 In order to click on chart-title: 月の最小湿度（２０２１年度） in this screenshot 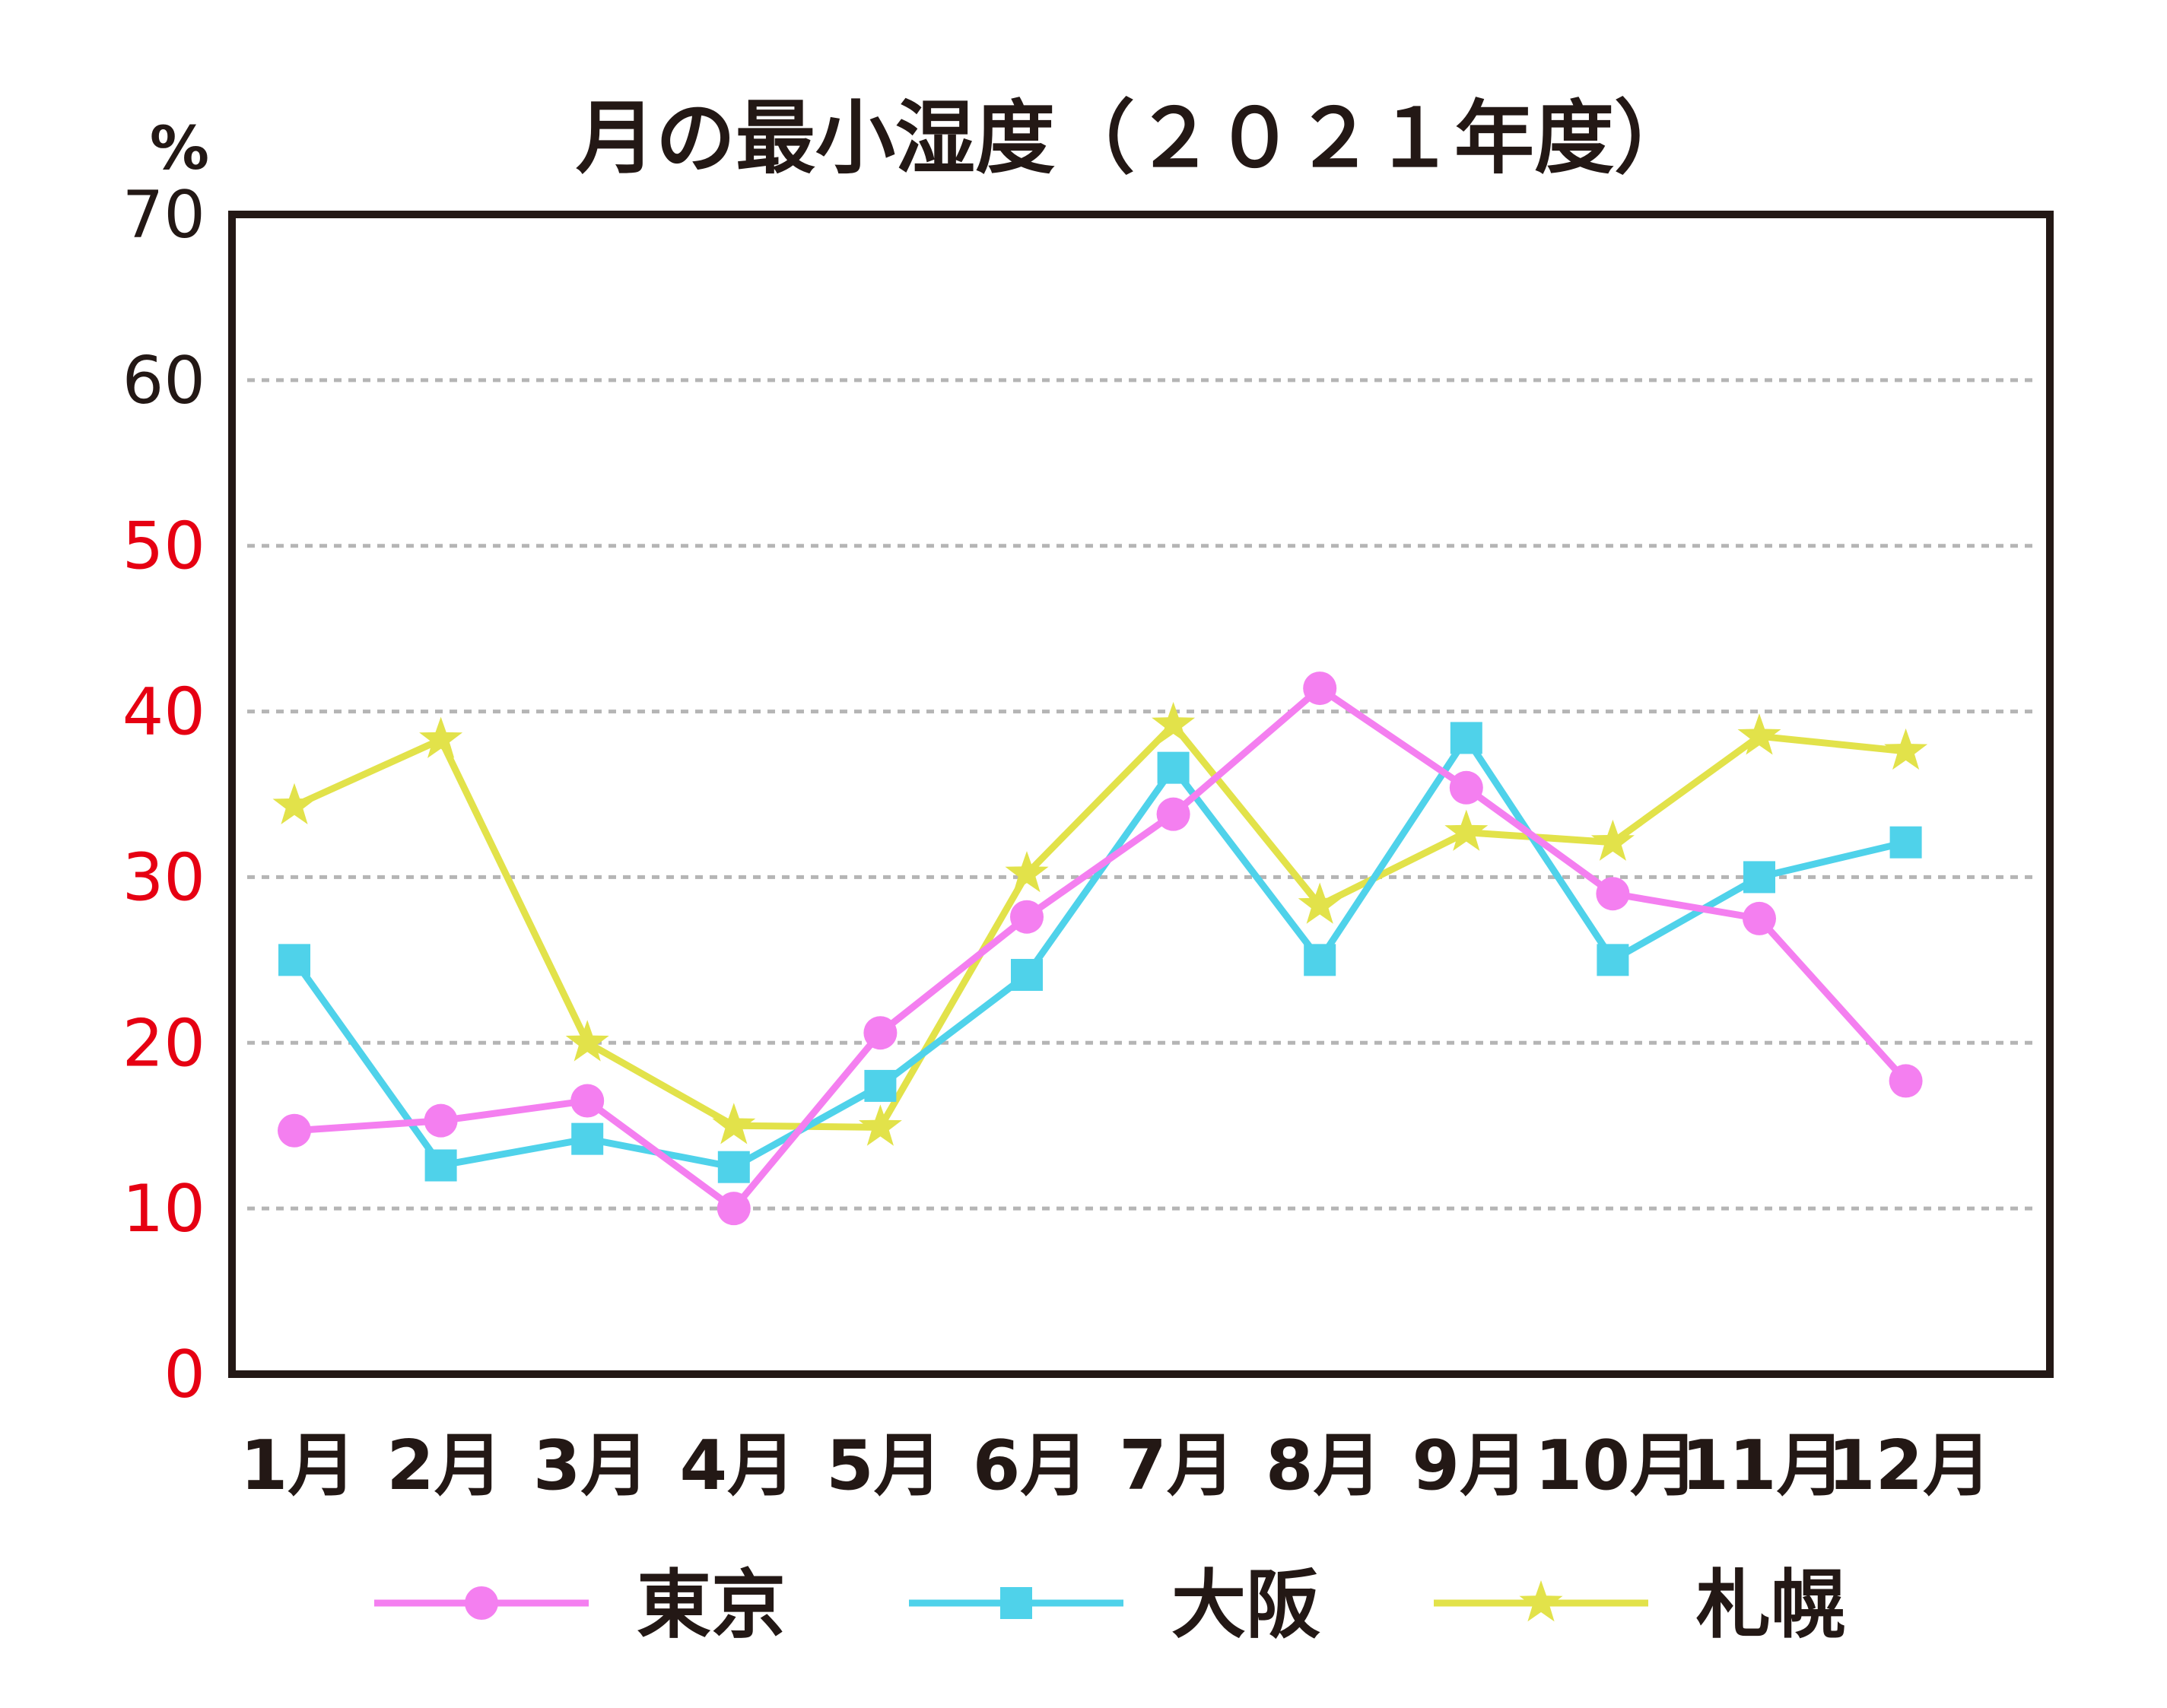, I will do `click(1135, 138)`.